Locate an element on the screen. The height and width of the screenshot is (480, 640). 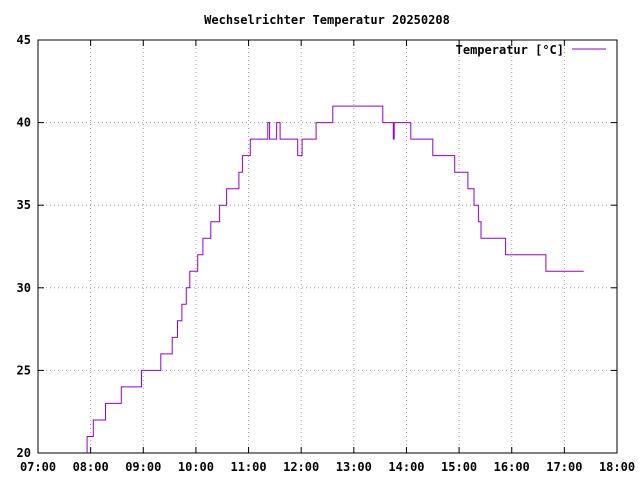
x-tick-label: 15:00 is located at coordinates (459, 467).